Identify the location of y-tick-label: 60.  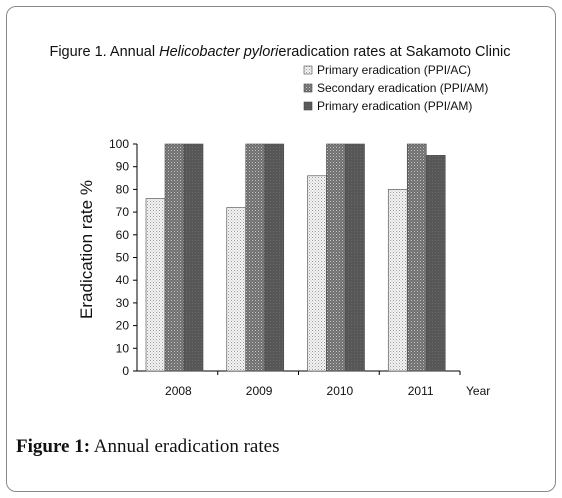
(123, 235).